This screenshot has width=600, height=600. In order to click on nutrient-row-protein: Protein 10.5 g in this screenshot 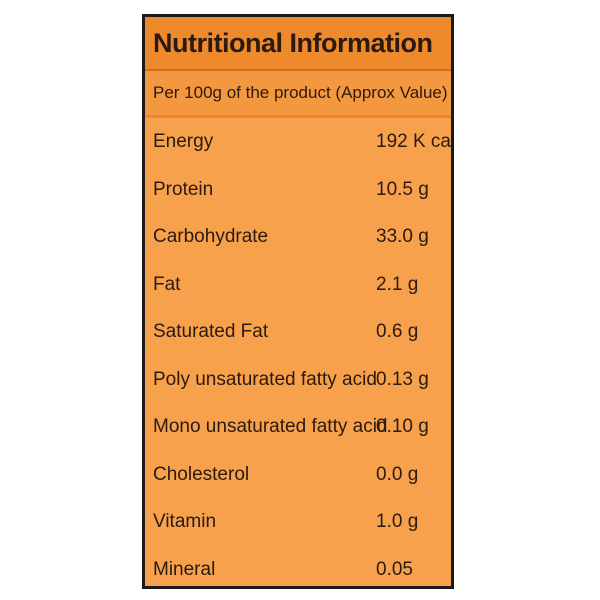, I will do `click(298, 190)`.